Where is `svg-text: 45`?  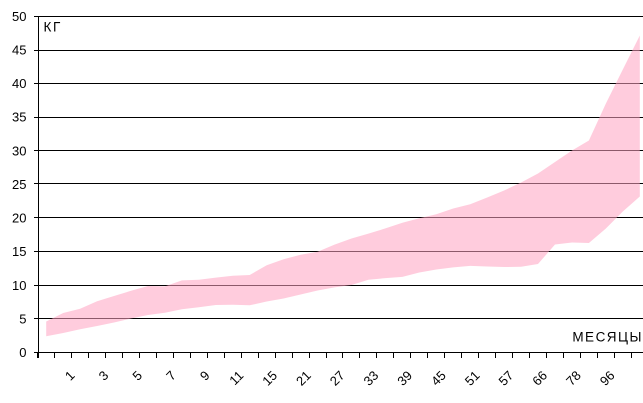
svg-text: 45 is located at coordinates (19, 49).